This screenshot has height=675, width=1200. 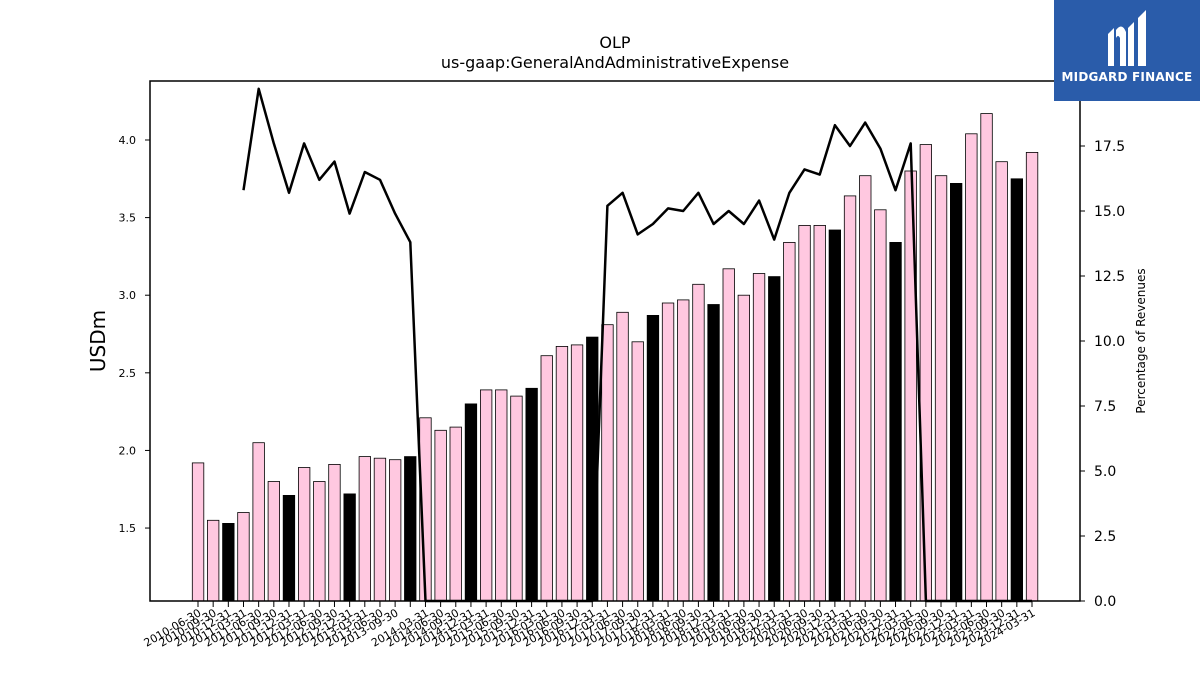 What do you see at coordinates (1127, 77) in the screenshot?
I see `logo-text: MIDGARD FINANCE` at bounding box center [1127, 77].